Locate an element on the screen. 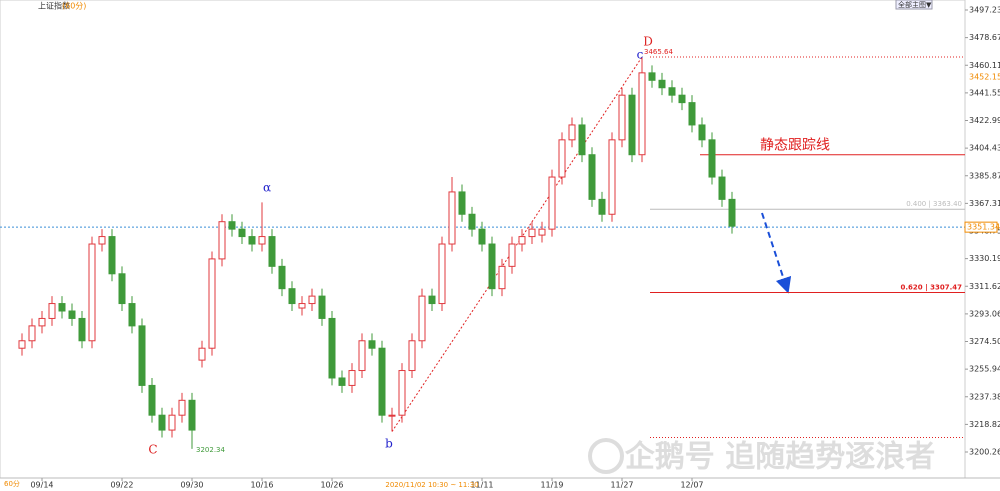 This screenshot has height=491, width=1000. y-tick-label: 3311.62 is located at coordinates (984, 286).